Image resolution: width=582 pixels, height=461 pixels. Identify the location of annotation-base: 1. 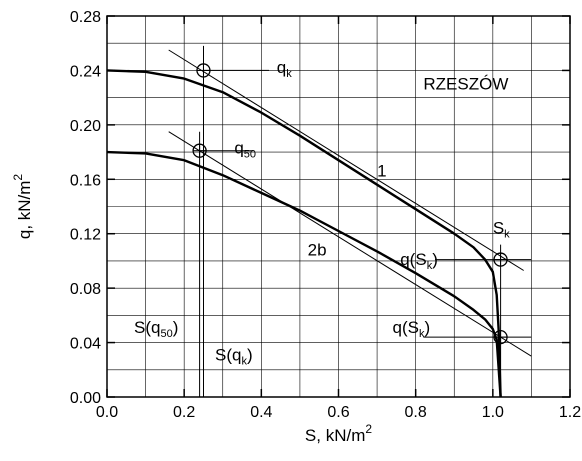
(381, 171).